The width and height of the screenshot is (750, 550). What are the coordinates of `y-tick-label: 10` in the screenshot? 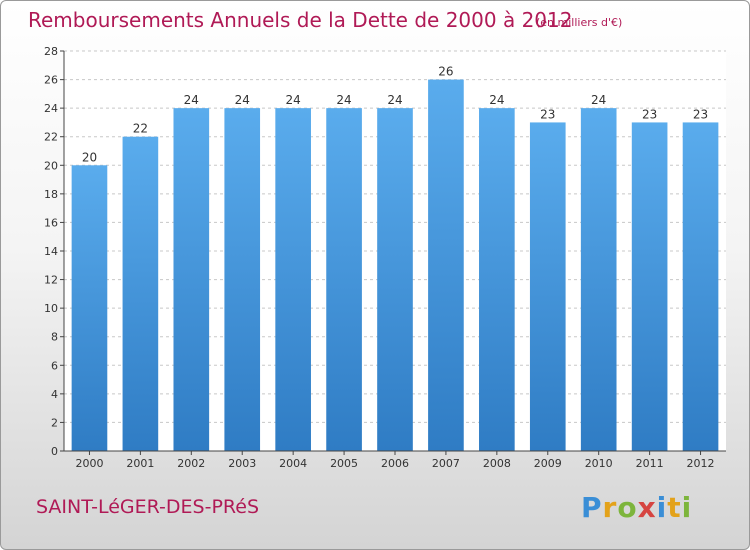 It's located at (51, 308).